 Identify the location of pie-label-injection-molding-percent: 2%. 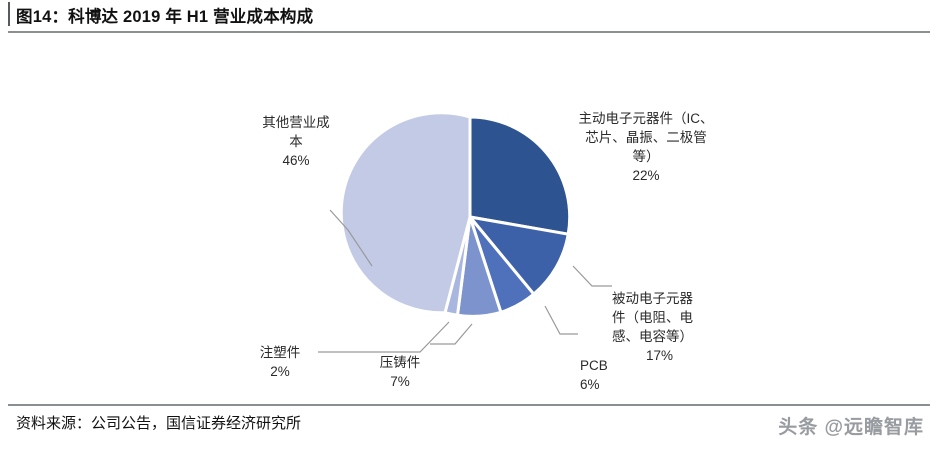
(280, 371).